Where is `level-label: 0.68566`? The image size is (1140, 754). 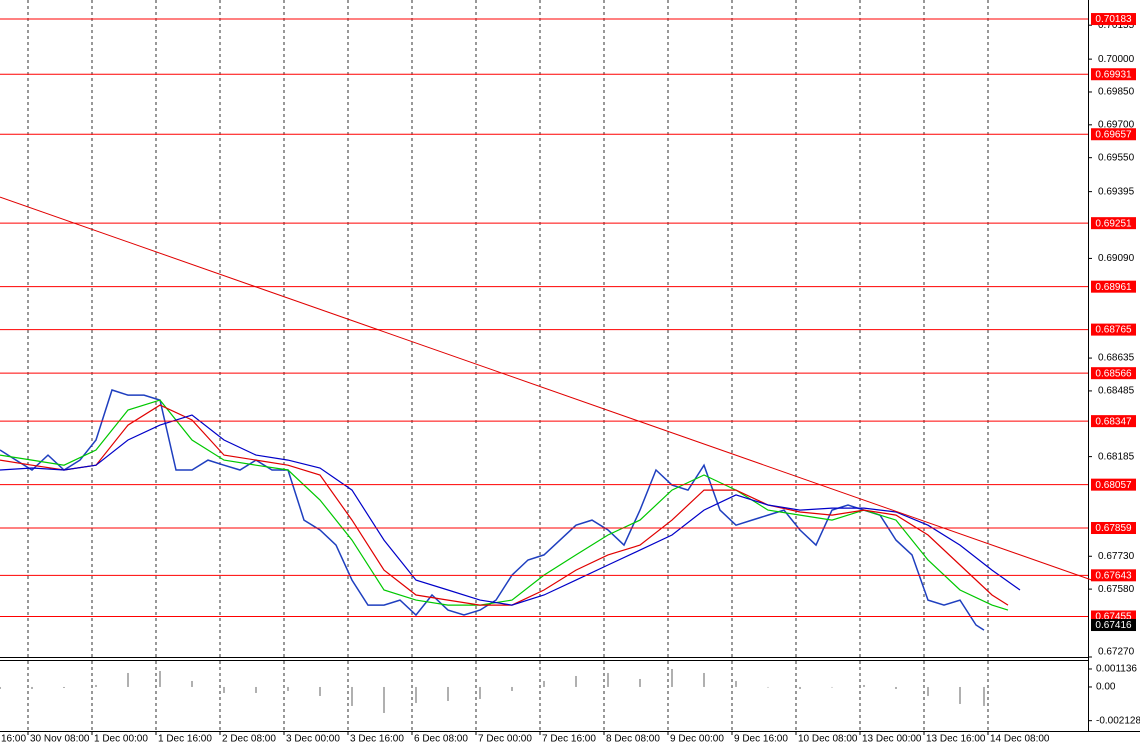
level-label: 0.68566 is located at coordinates (1113, 373).